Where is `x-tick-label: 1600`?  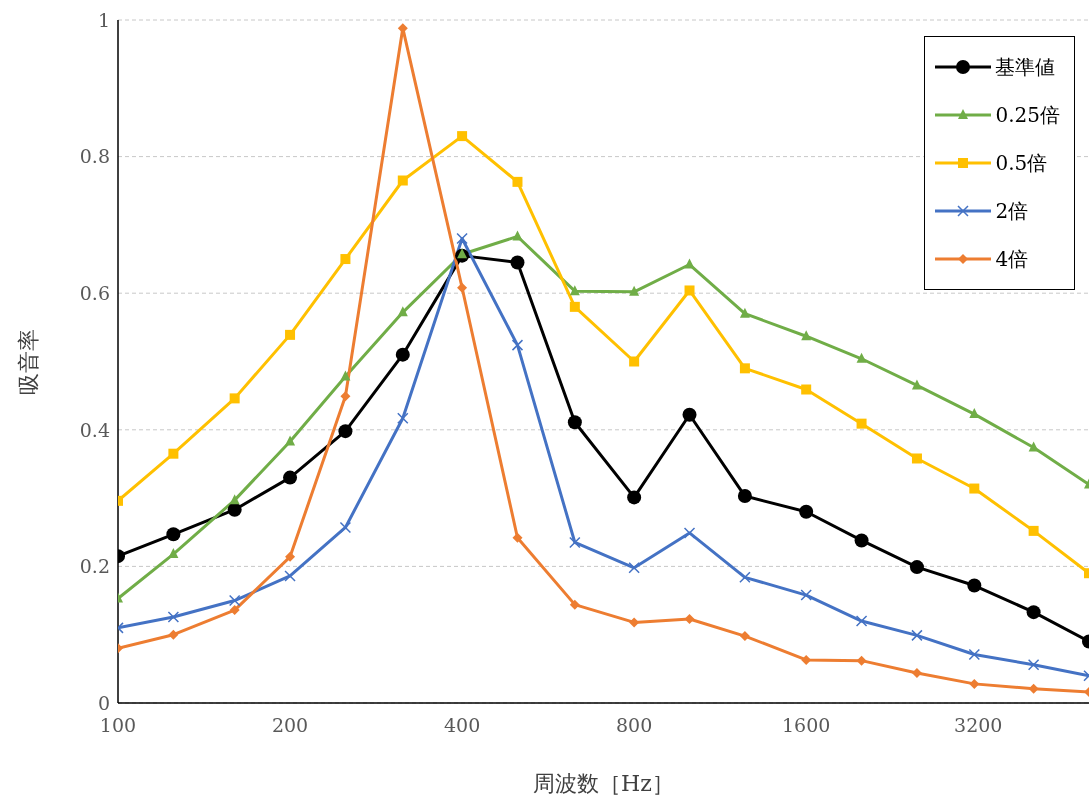
x-tick-label: 1600 is located at coordinates (806, 725).